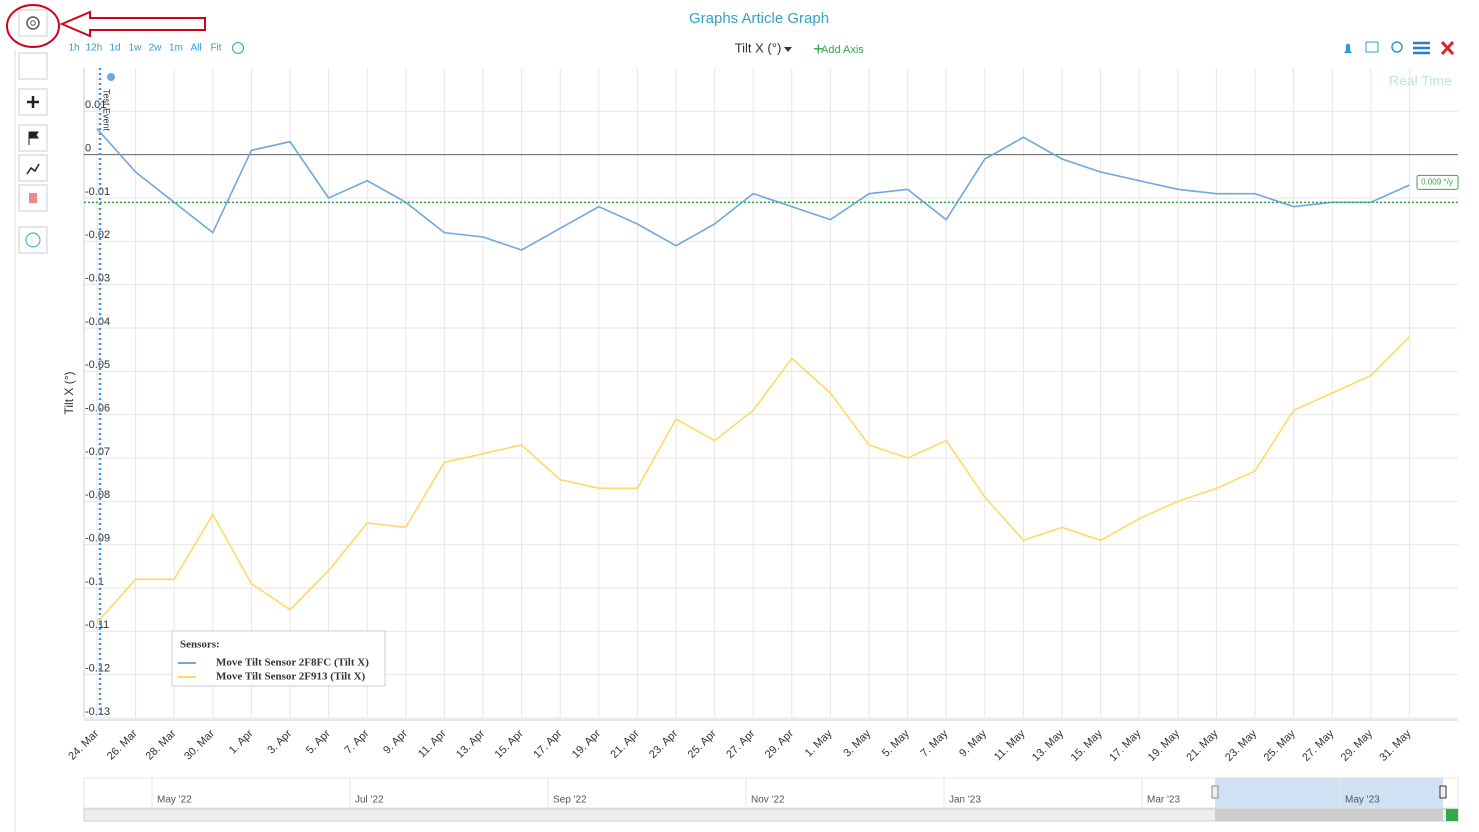 This screenshot has height=832, width=1479. I want to click on help-button, so click(33, 240).